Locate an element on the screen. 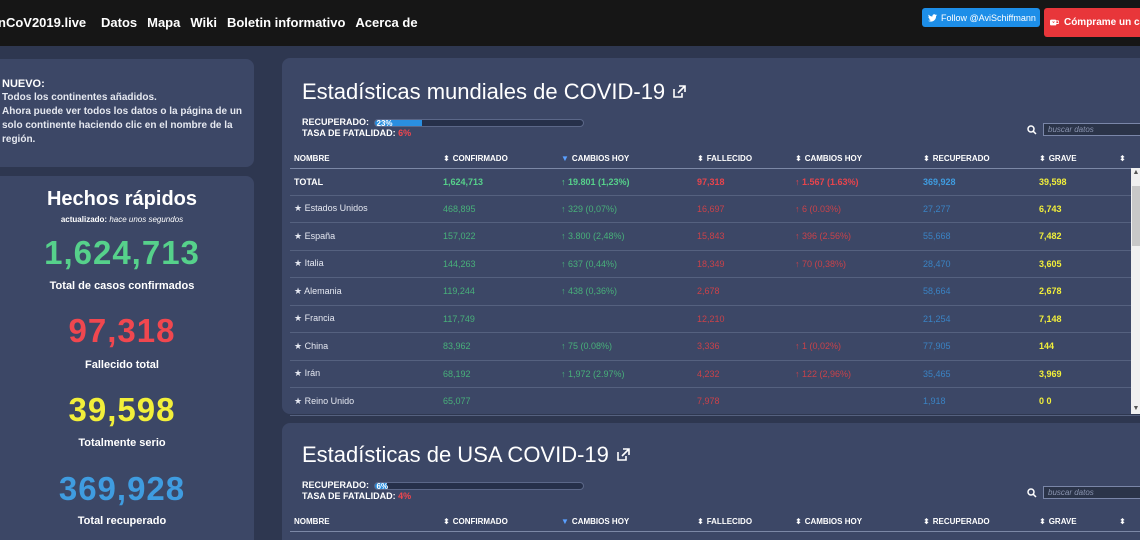 This screenshot has height=540, width=1140. world-stats-title-text: Estadísticas mundiales de COVID-19 is located at coordinates (484, 91).